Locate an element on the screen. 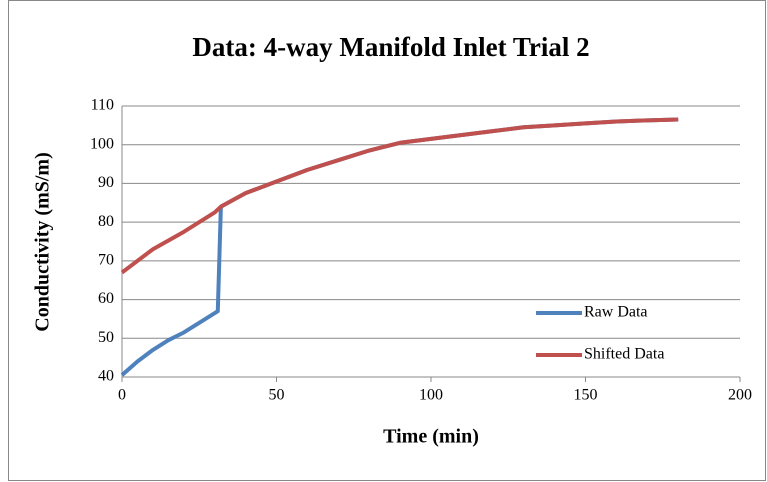 The width and height of the screenshot is (767, 482). x-tick-label: 100 is located at coordinates (431, 395).